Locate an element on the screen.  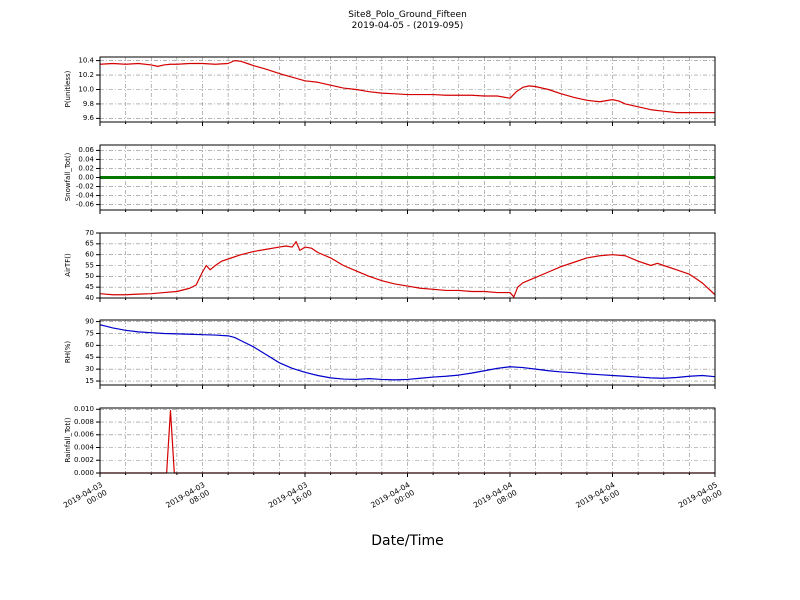
y-axis-label-airtemp: AirTF() is located at coordinates (68, 265).